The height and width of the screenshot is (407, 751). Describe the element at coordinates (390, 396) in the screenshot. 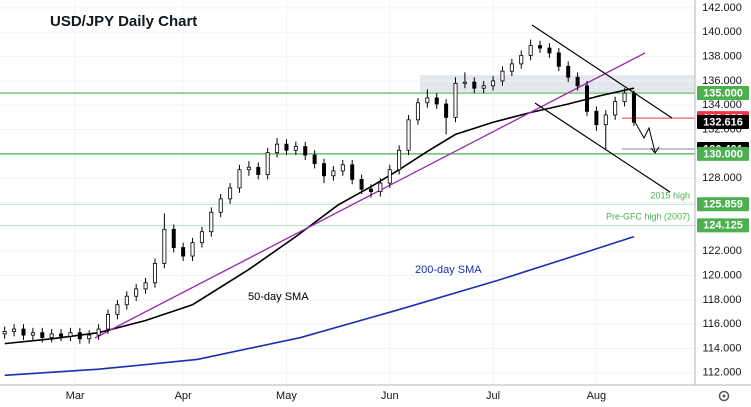

I see `x-tick-label: Jun` at that location.